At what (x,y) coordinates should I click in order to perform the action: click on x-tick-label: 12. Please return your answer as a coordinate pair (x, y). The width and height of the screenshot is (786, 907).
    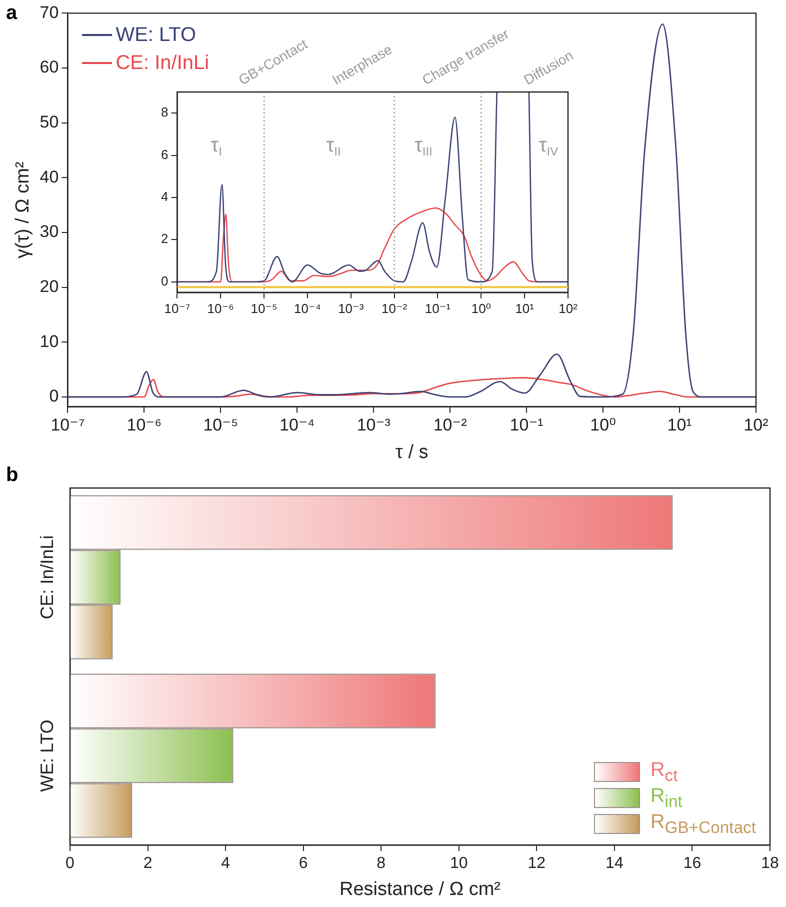
    Looking at the image, I should click on (537, 863).